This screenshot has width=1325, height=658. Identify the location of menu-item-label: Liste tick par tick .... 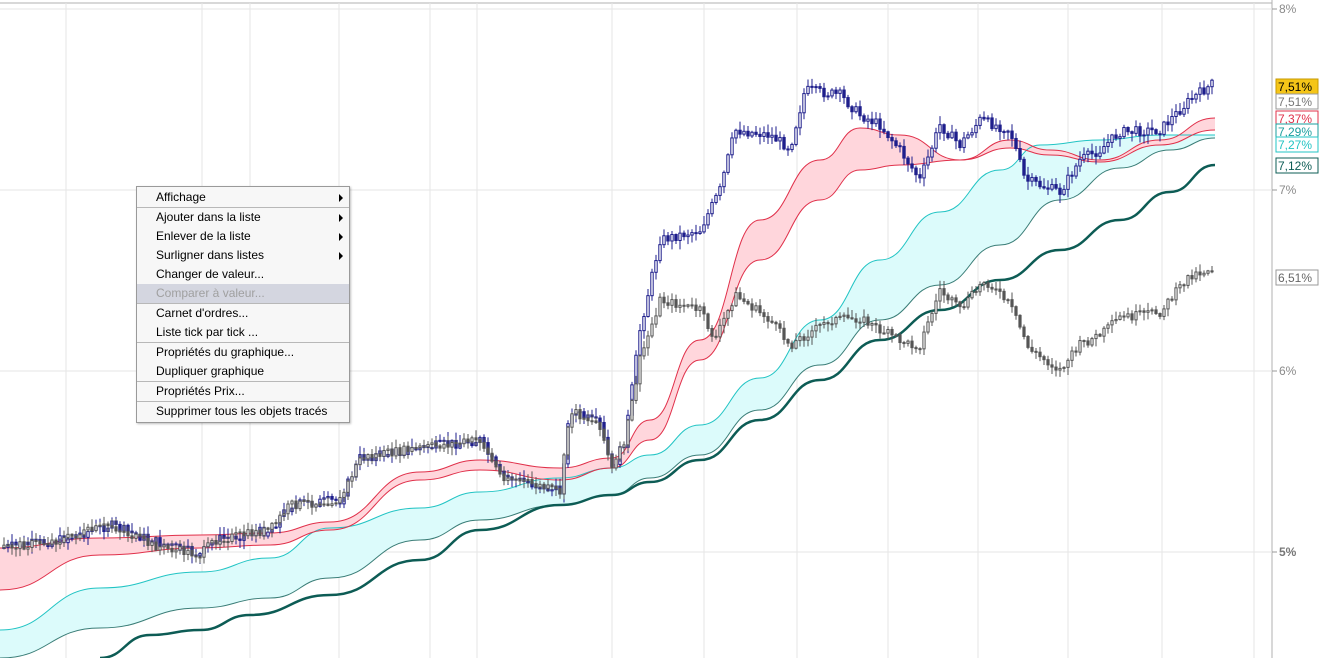
(207, 332).